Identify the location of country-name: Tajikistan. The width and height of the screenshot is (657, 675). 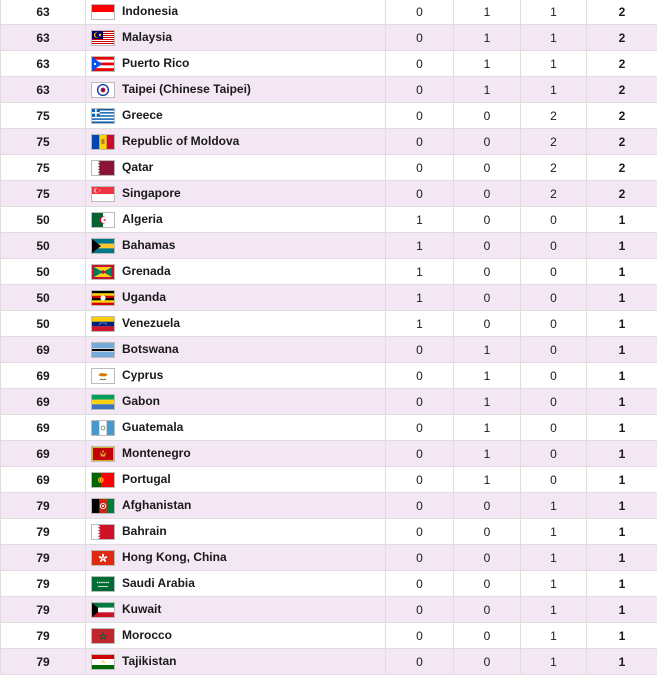
(149, 661).